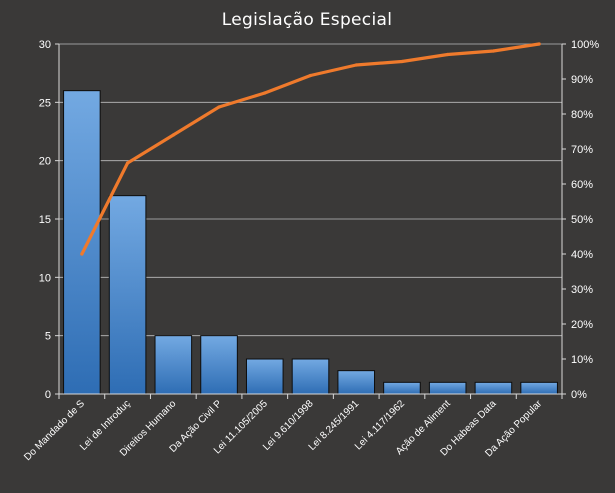  I want to click on y-right-tick-label: 30%, so click(582, 290).